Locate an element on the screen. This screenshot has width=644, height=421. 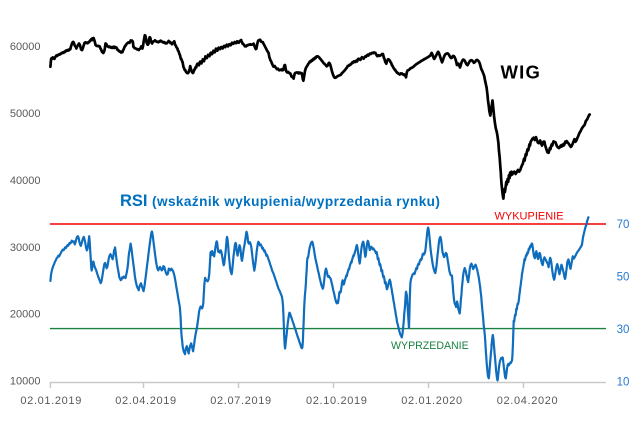
svg-text: 02.10.2019 is located at coordinates (337, 401).